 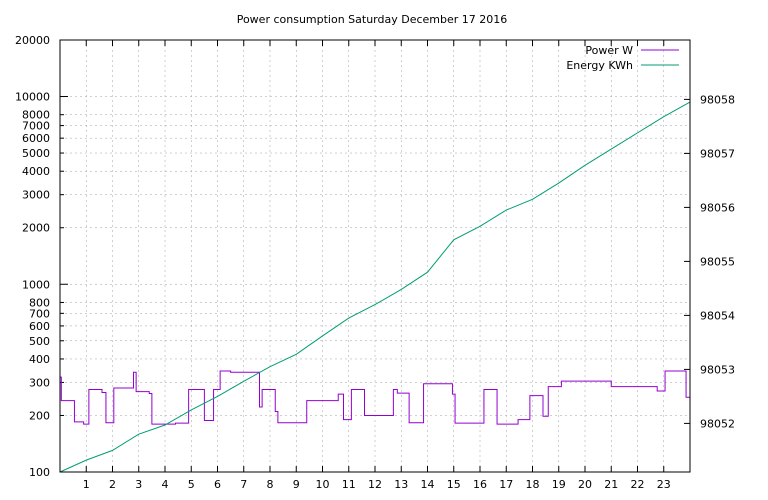 What do you see at coordinates (36, 171) in the screenshot?
I see `y-tick-label: 4000` at bounding box center [36, 171].